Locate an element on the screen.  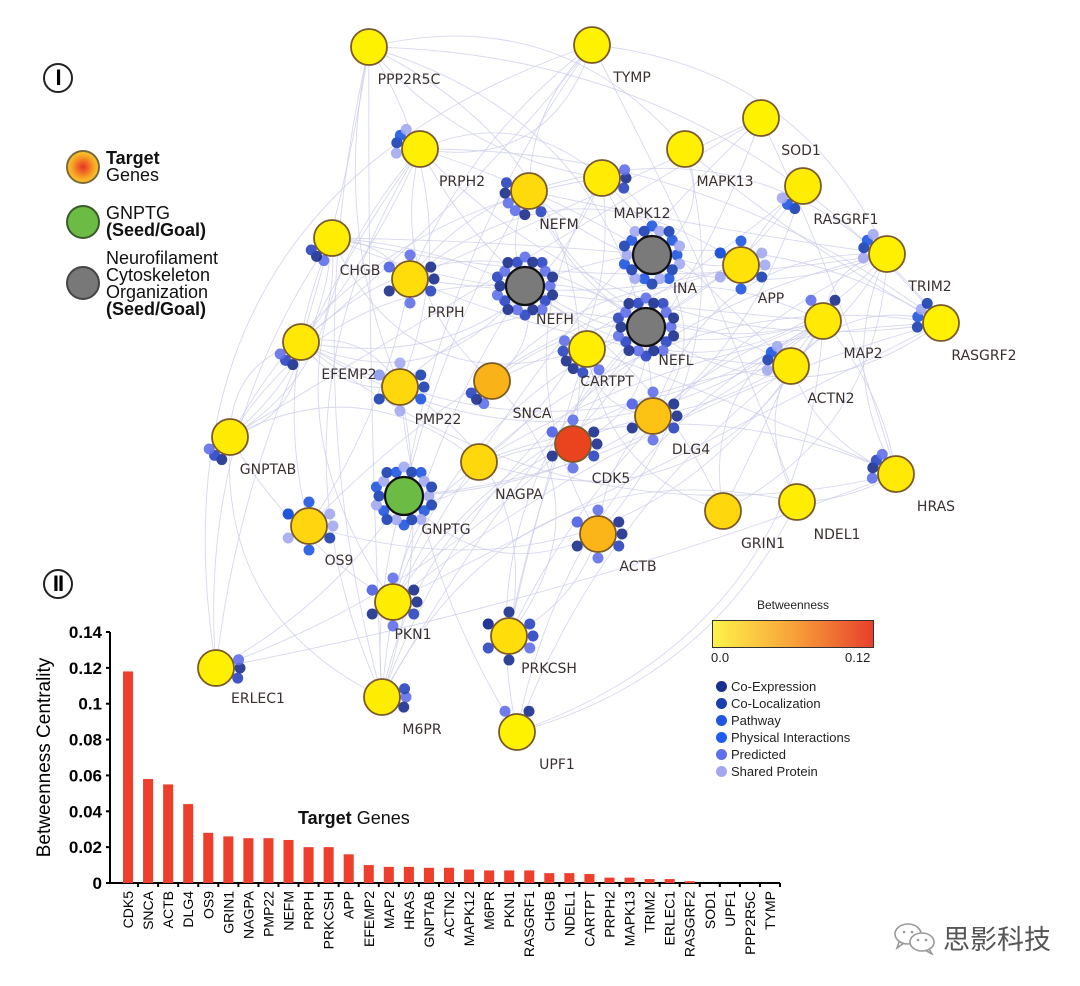
gene-node-rasgrf2: RASGRF2 is located at coordinates (969, 334).